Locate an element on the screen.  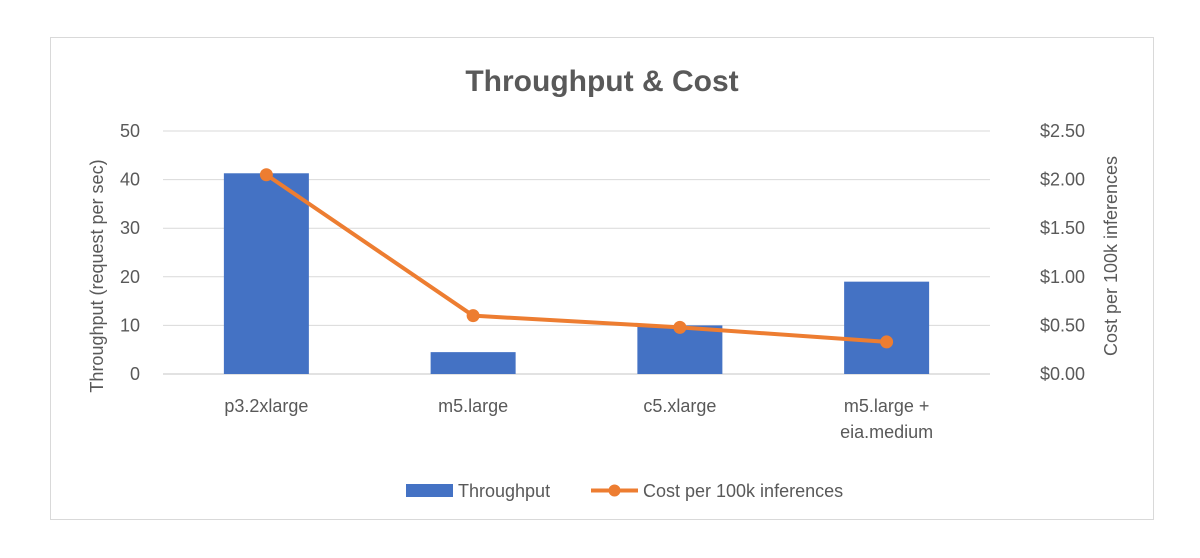
right-tick-label: $1.50 is located at coordinates (1062, 228).